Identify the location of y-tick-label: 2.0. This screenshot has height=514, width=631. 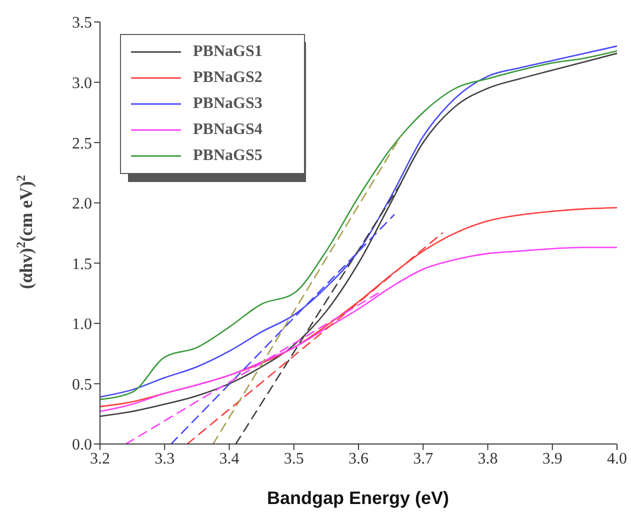
(82, 204).